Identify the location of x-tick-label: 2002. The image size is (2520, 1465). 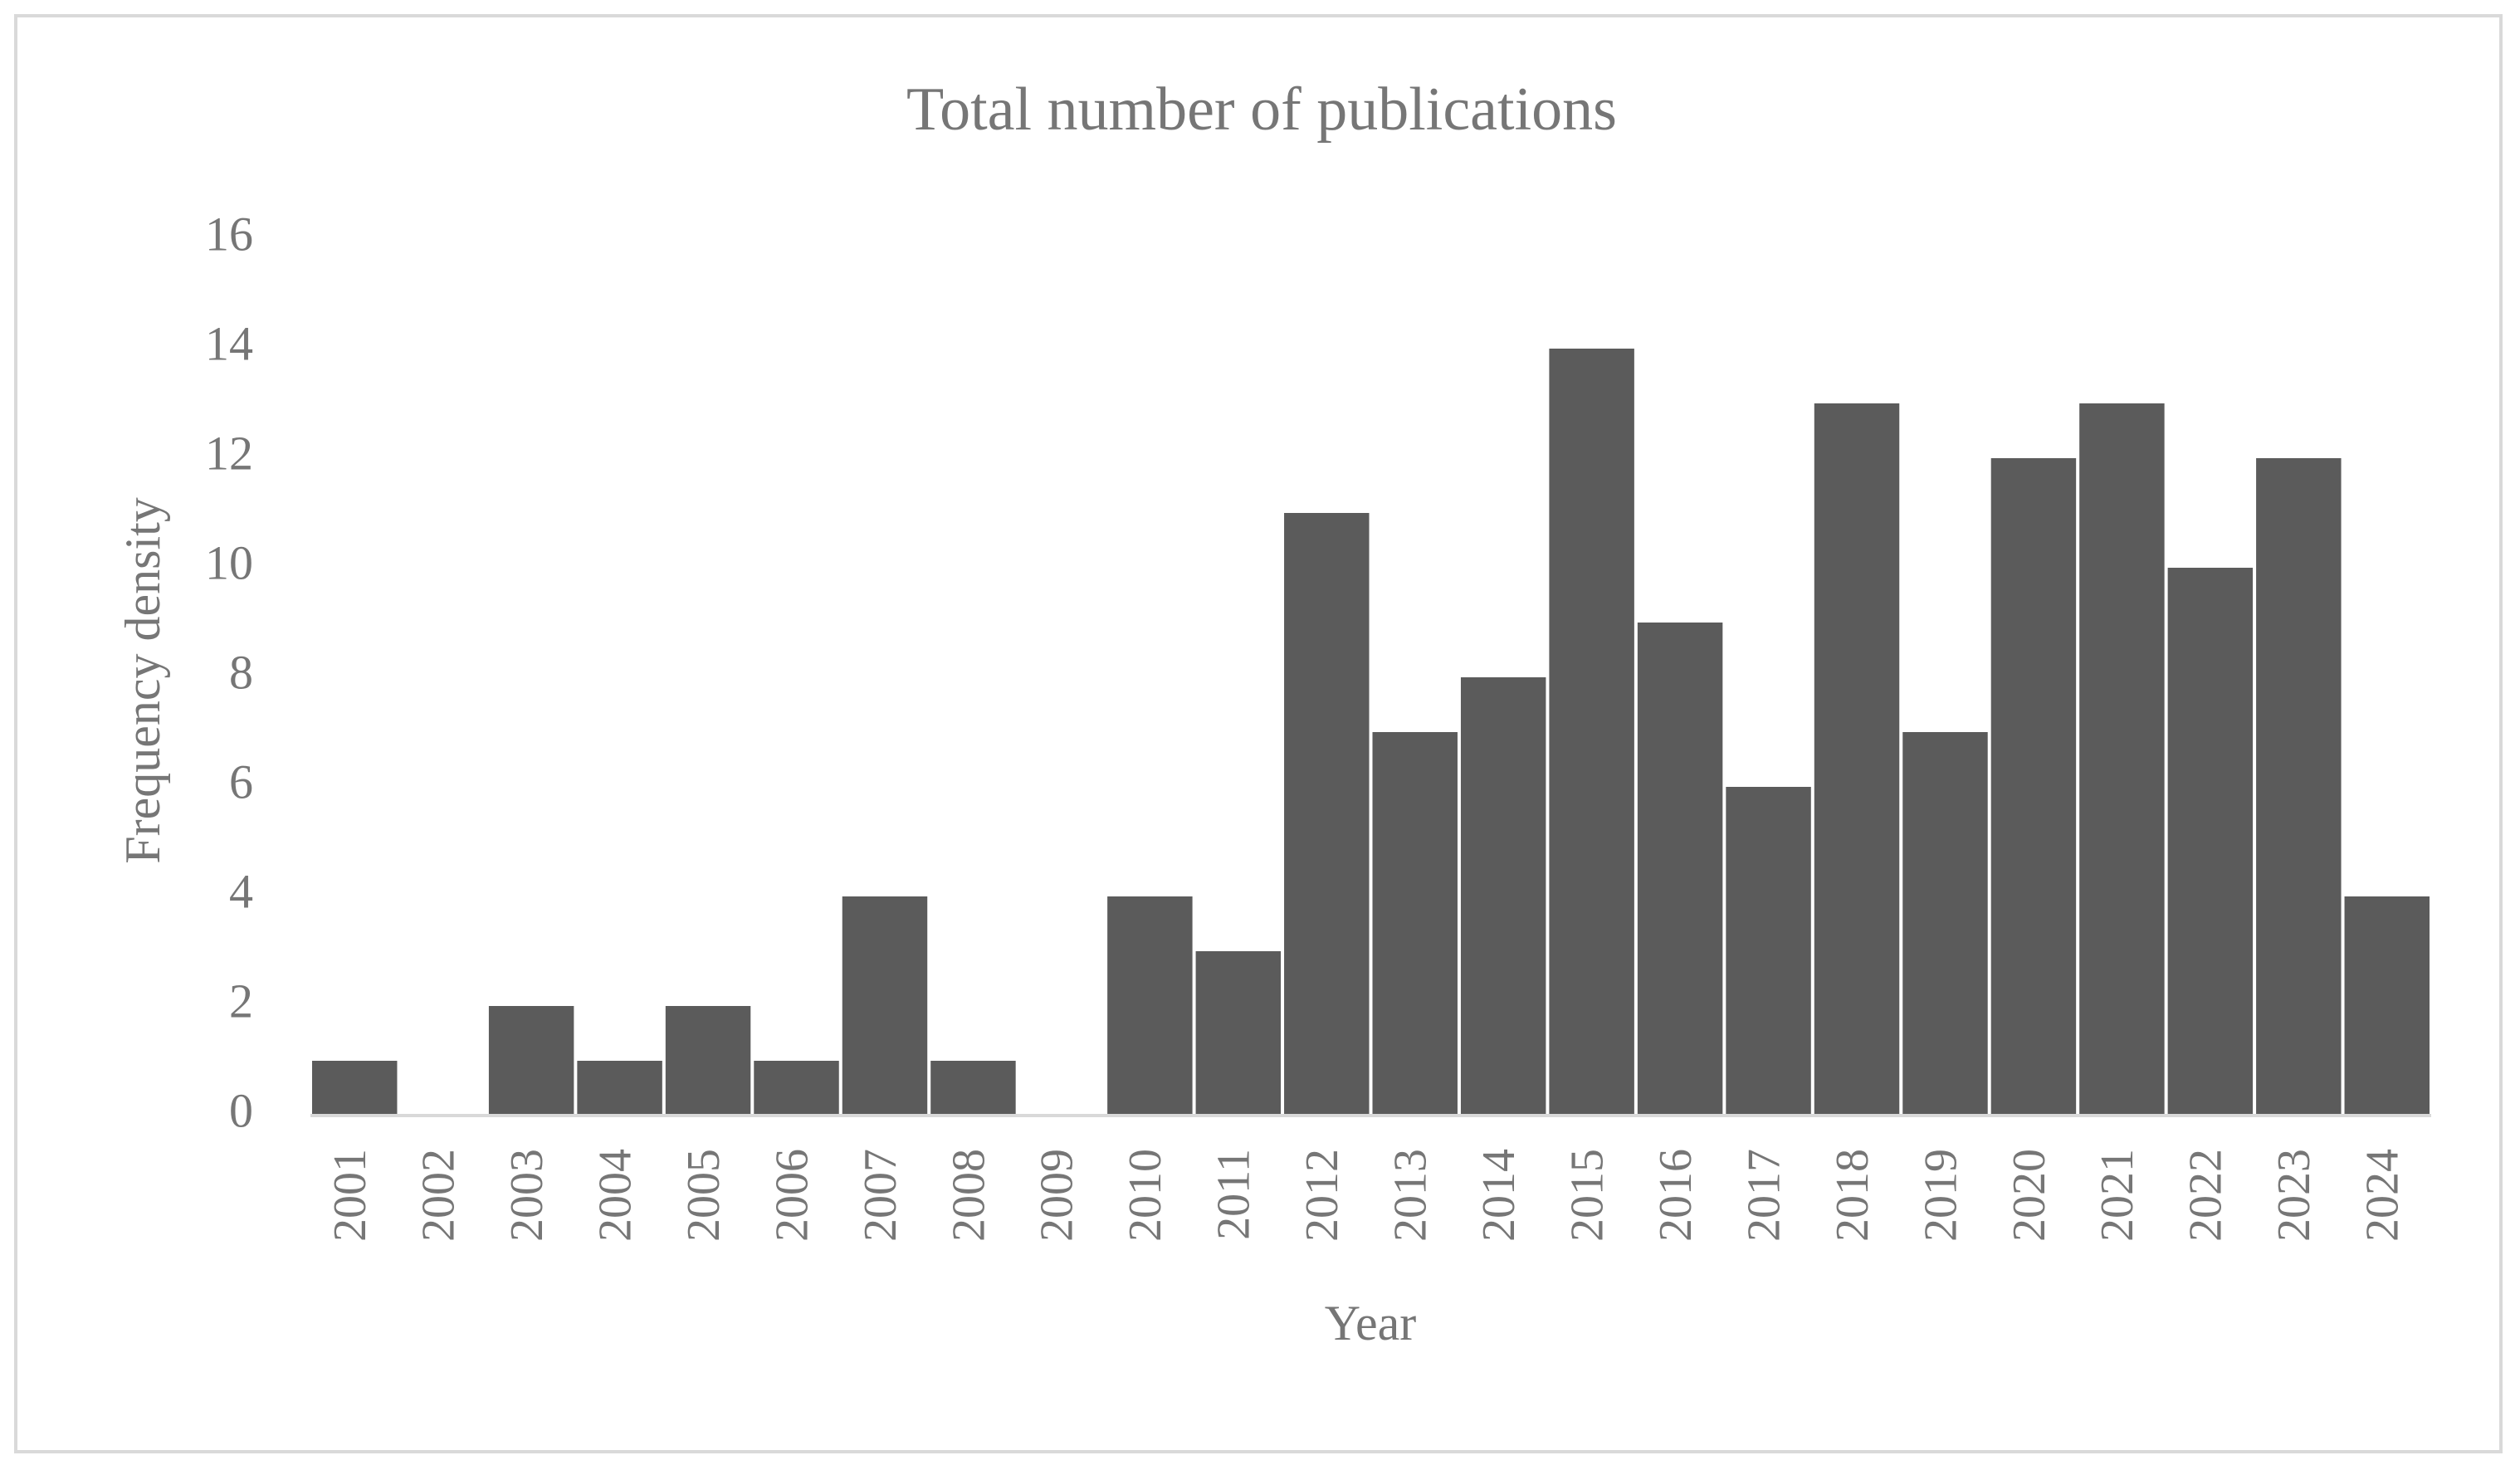
(439, 1195).